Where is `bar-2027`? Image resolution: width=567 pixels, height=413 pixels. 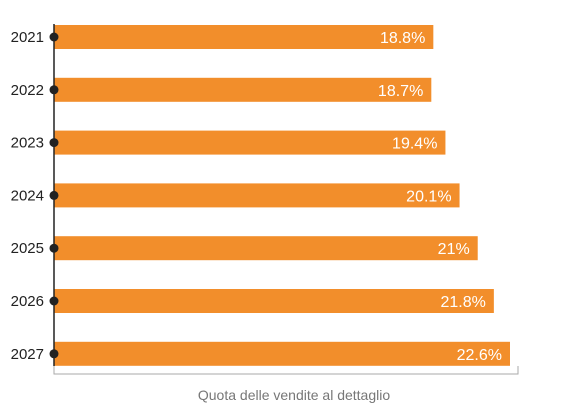
bar-2027 is located at coordinates (282, 353).